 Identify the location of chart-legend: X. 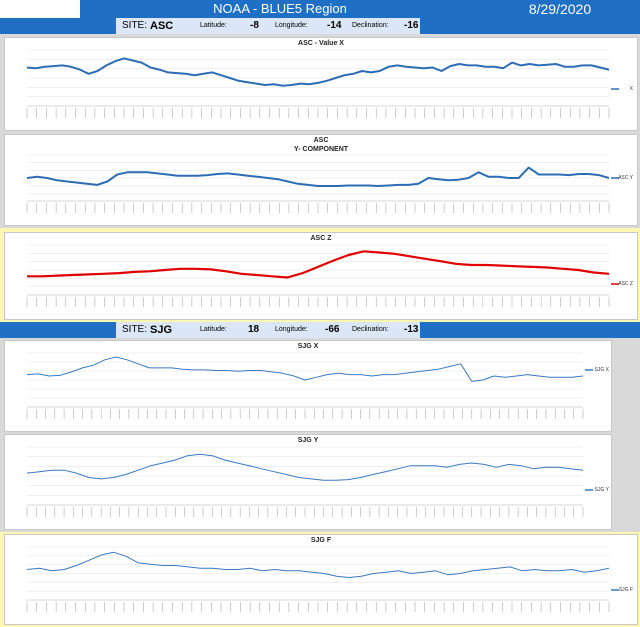
(631, 89).